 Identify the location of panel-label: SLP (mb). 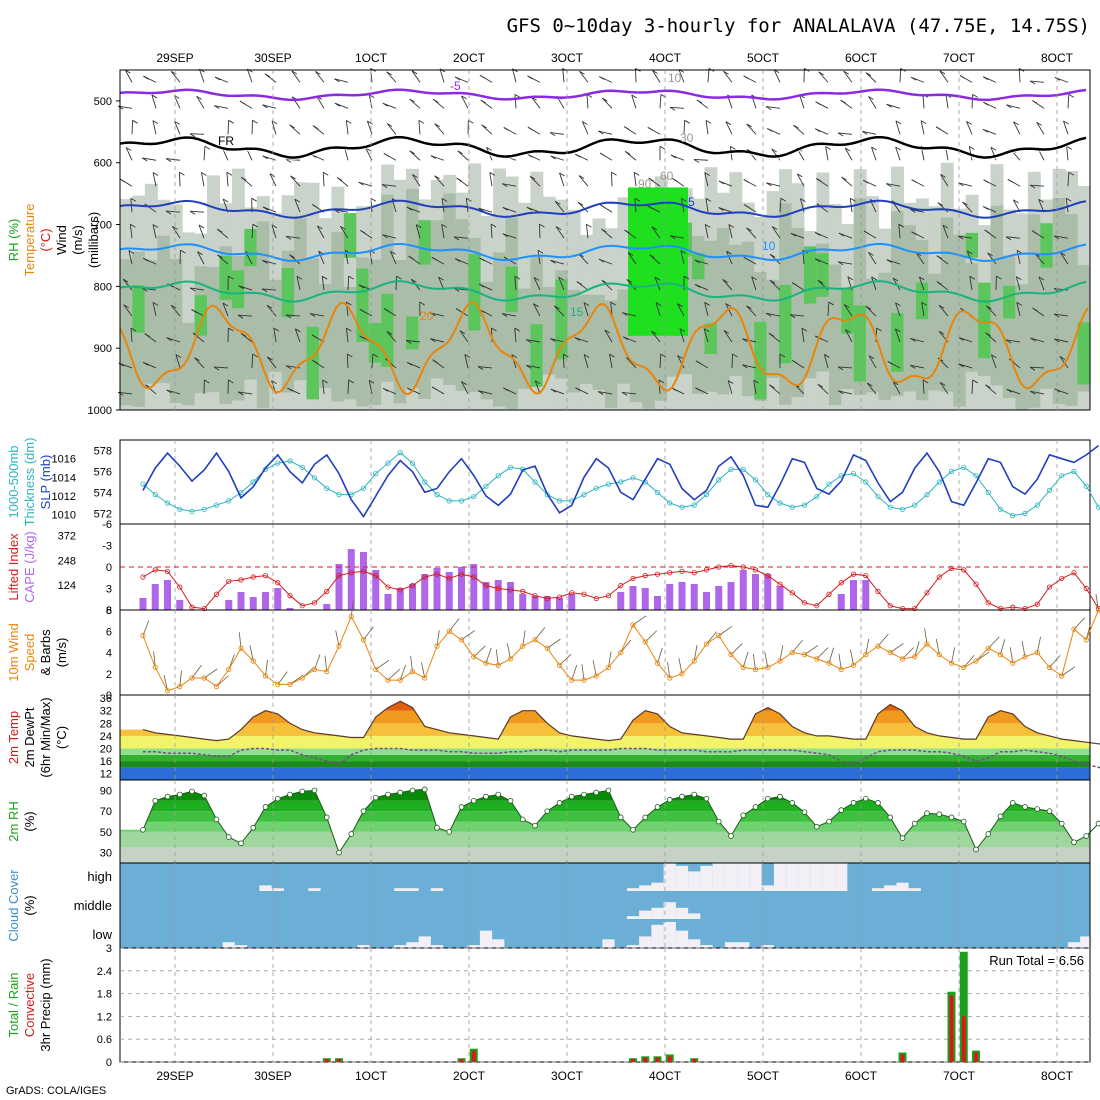
(45, 482).